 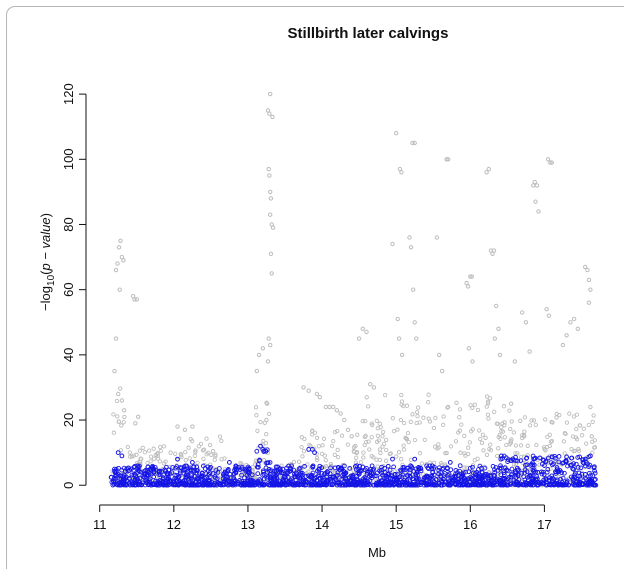 I want to click on x-tick-label: 15, so click(x=396, y=524).